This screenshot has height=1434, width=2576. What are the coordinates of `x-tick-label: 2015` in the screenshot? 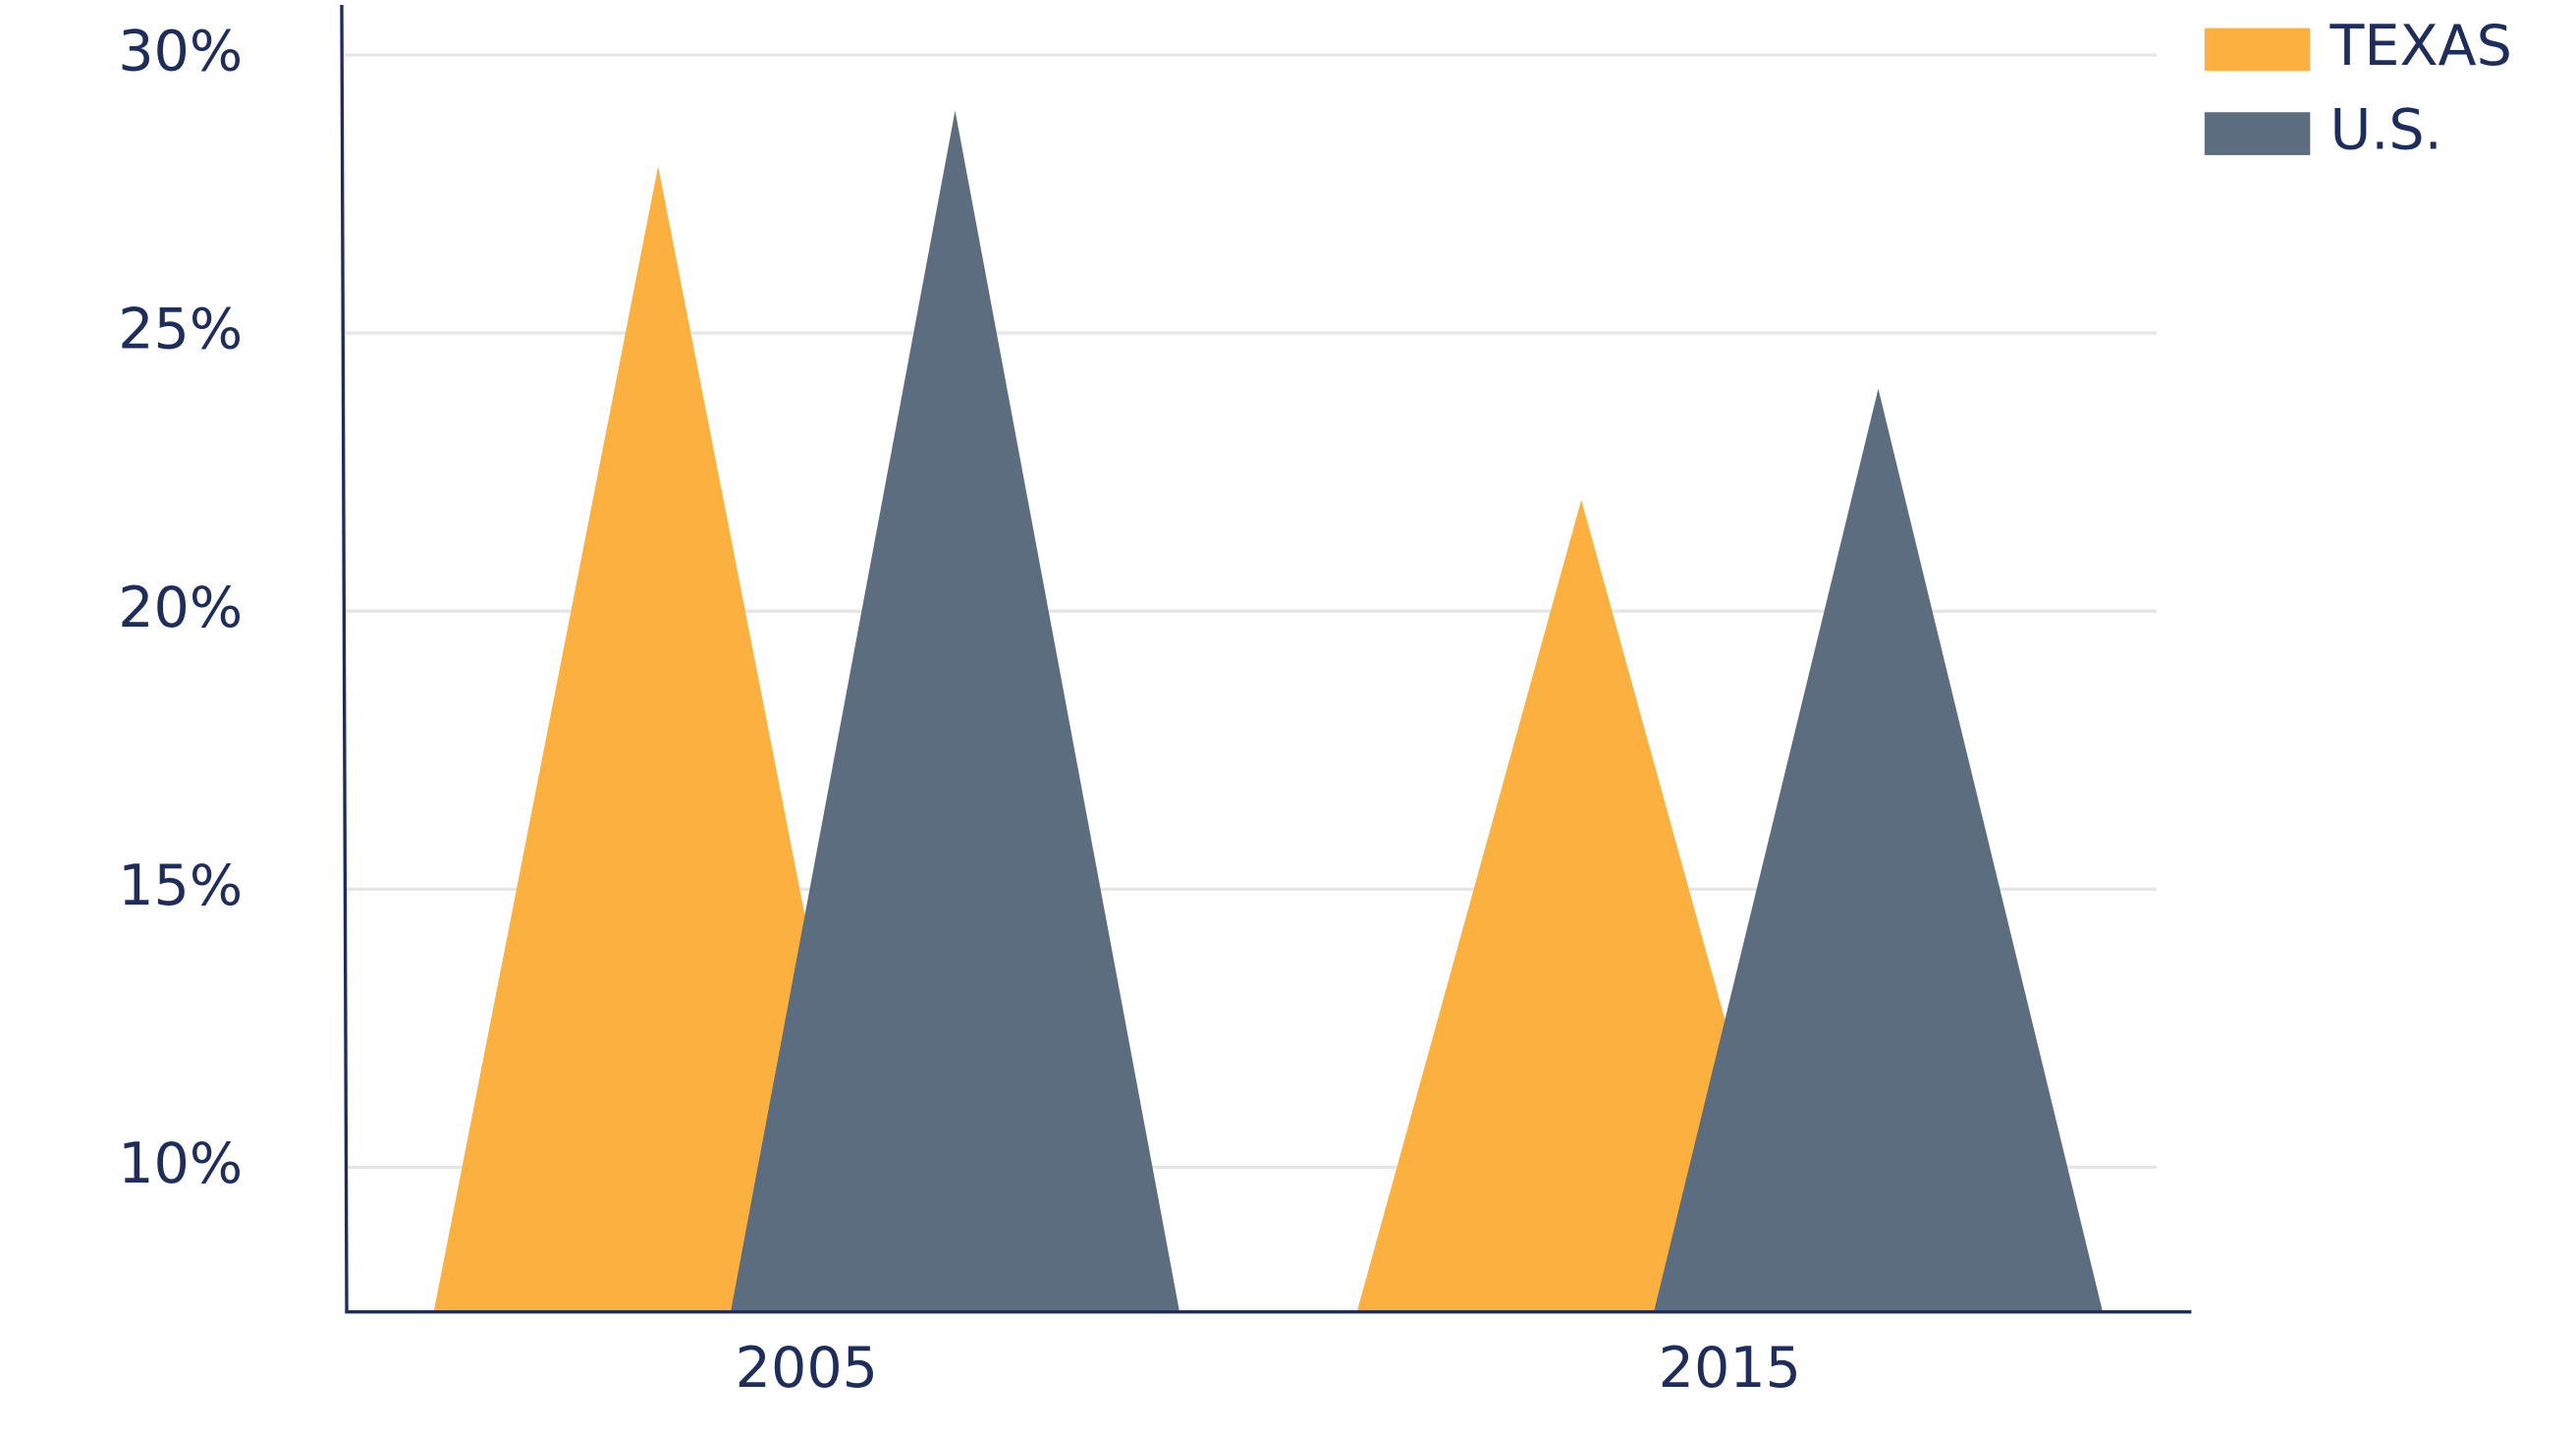 It's located at (1730, 1368).